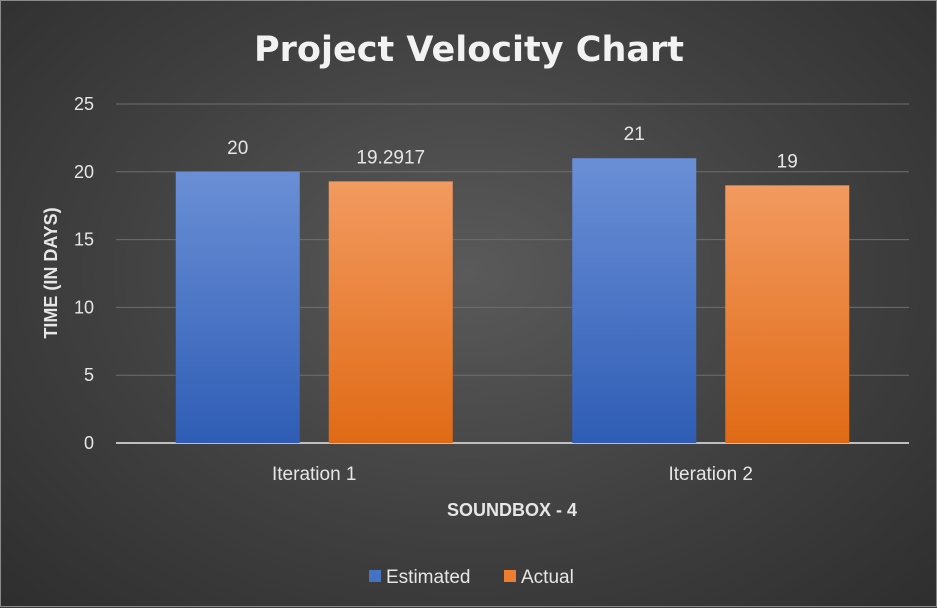  Describe the element at coordinates (89, 443) in the screenshot. I see `y-tick-label: 0` at that location.